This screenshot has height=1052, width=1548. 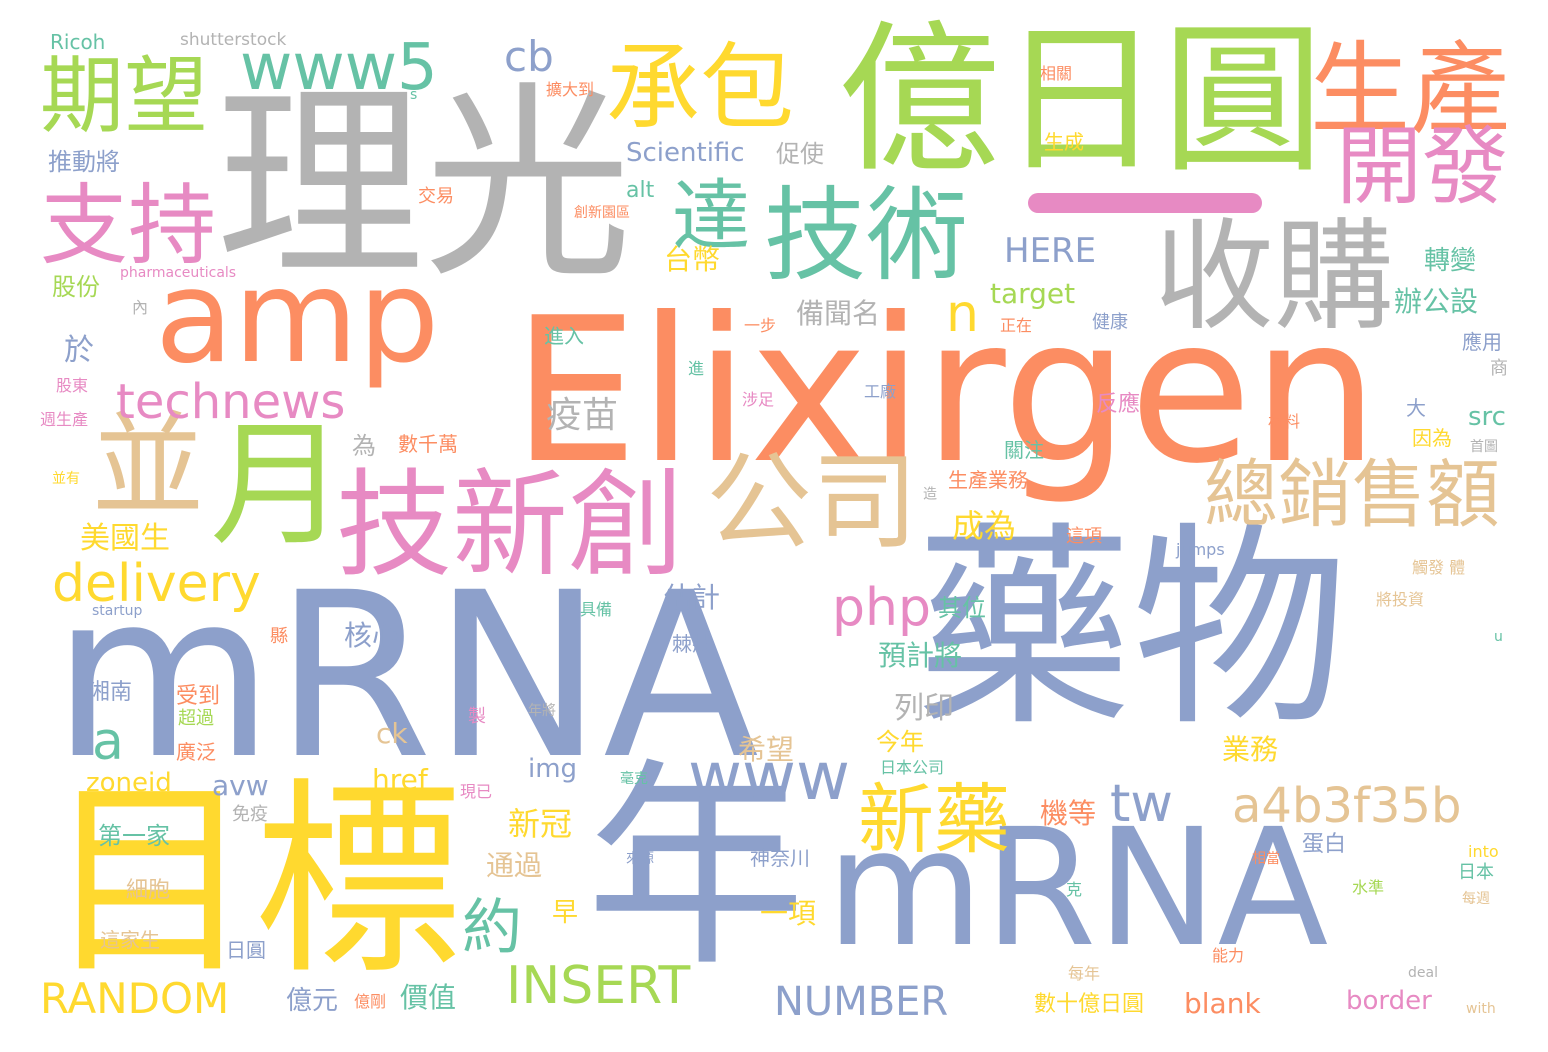 I want to click on word: 股份, so click(x=76, y=287).